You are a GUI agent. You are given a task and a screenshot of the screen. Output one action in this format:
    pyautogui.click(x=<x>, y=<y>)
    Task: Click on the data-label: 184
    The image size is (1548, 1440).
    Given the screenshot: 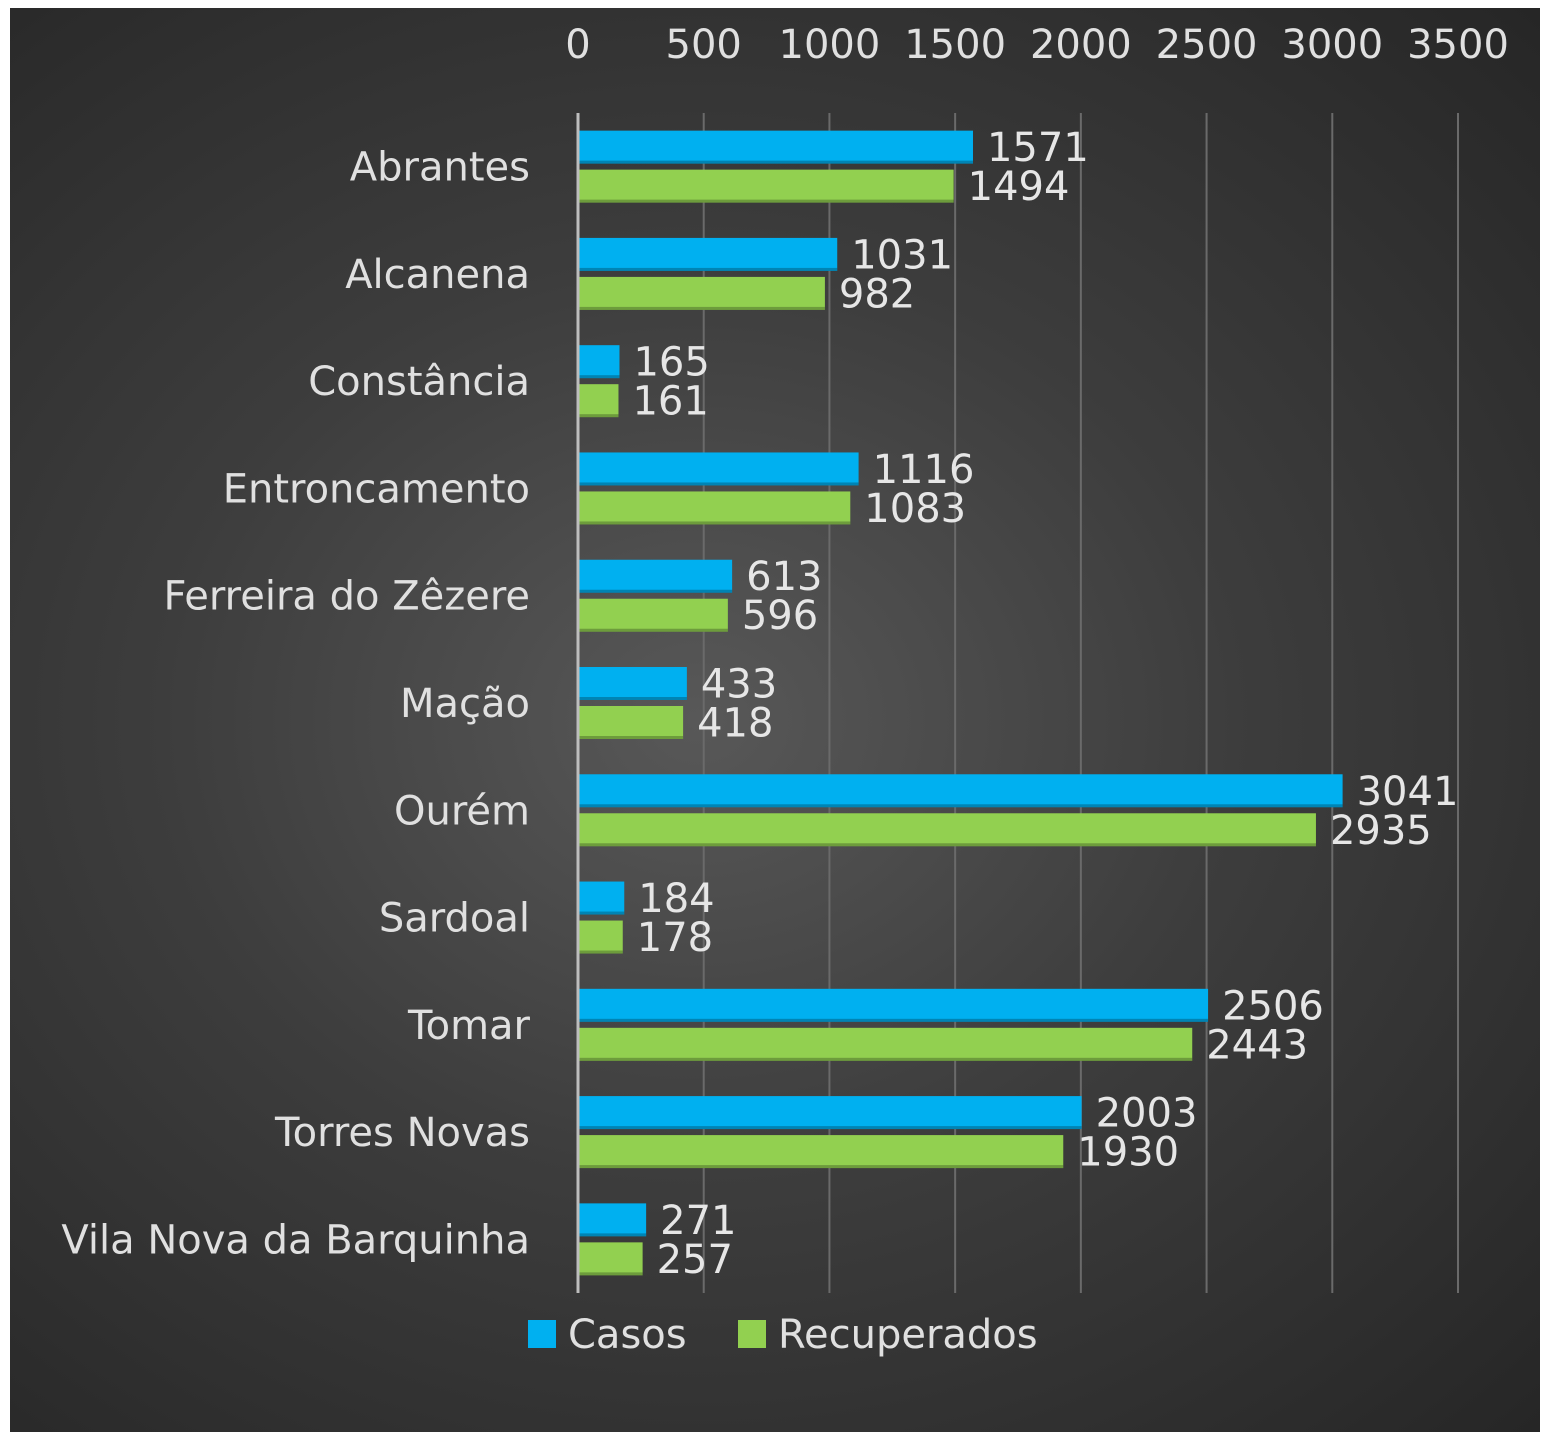 What is the action you would take?
    pyautogui.click(x=676, y=899)
    